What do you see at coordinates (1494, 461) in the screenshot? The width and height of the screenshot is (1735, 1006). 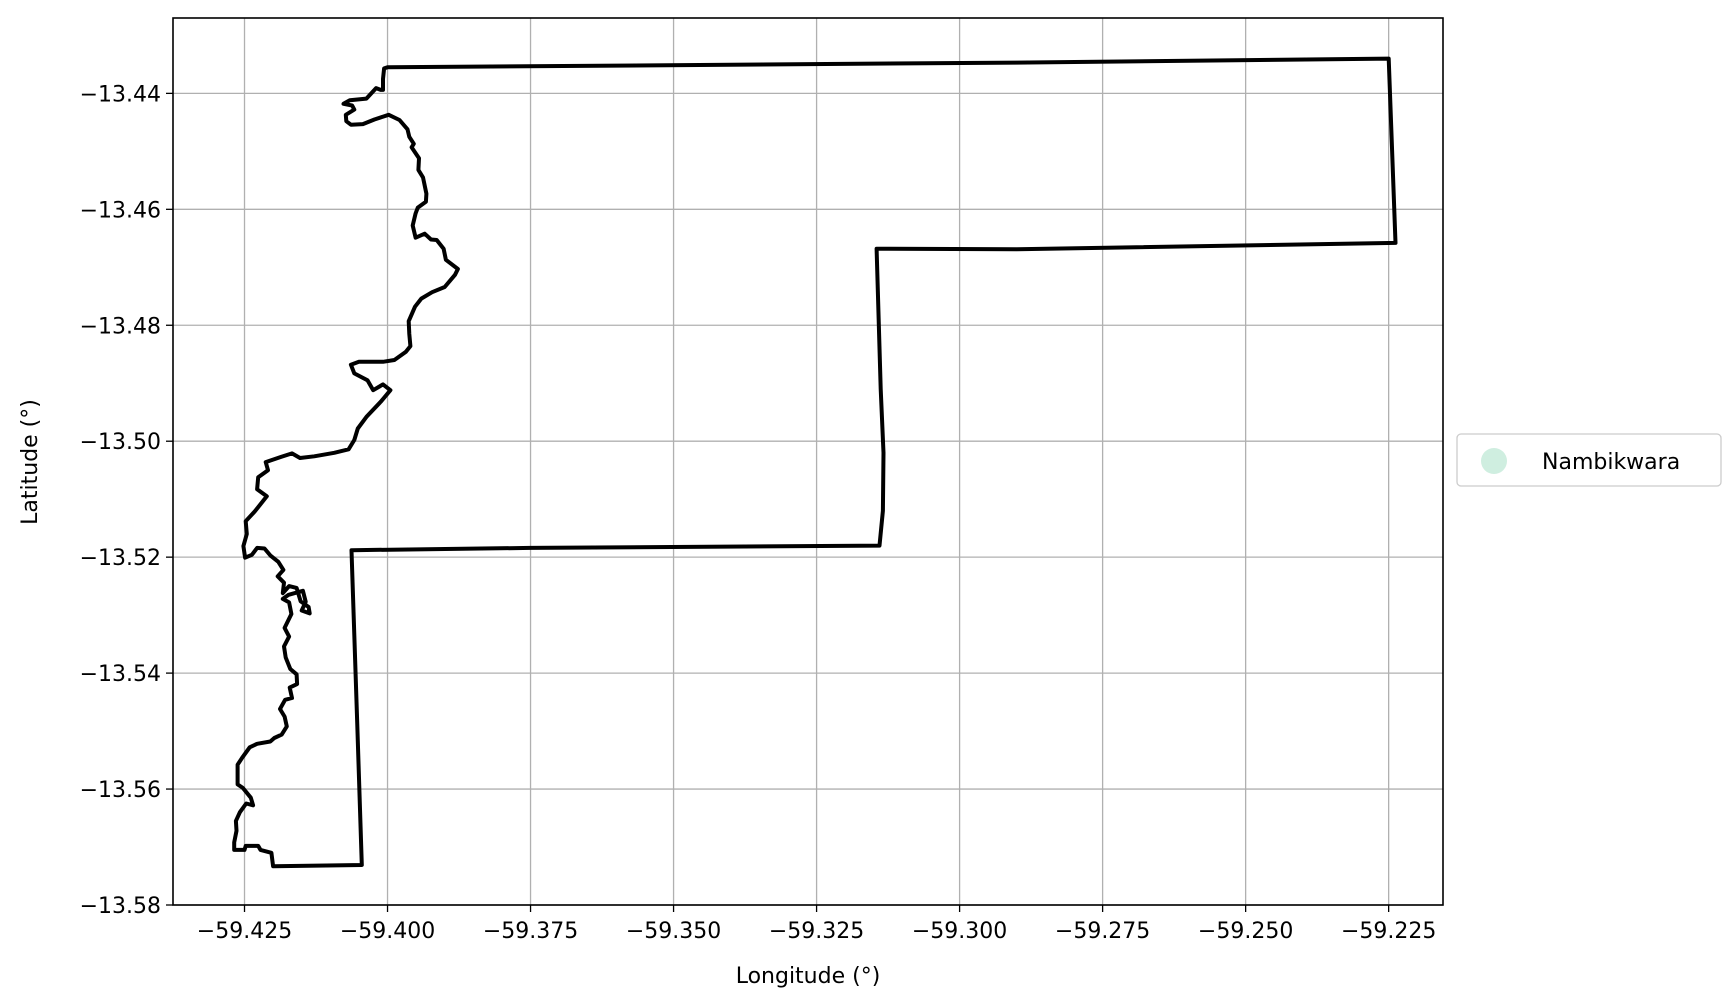 I see `legend-marker-nambikwara` at bounding box center [1494, 461].